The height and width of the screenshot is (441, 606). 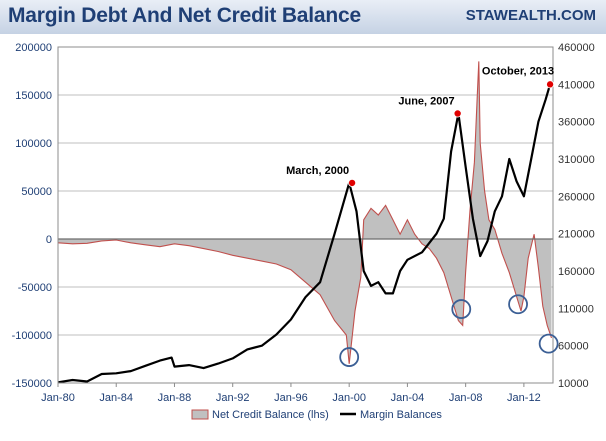 I want to click on y-left-tick-label: 200000, so click(x=33, y=48).